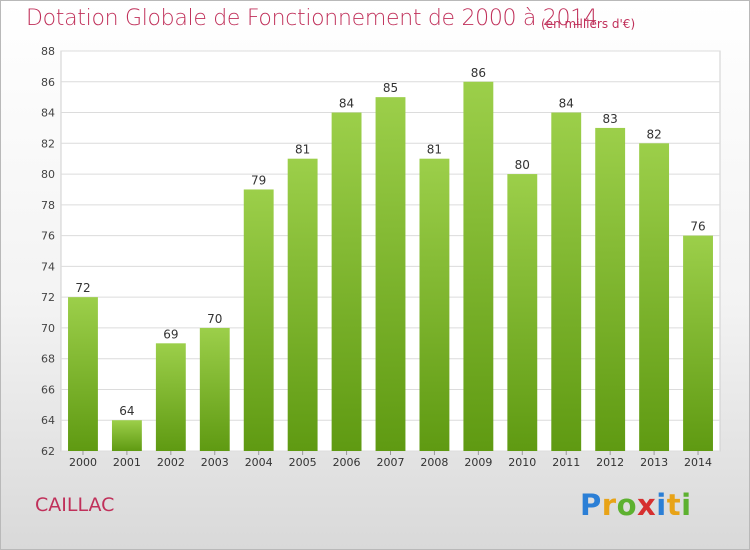 The height and width of the screenshot is (550, 750). I want to click on y-tick-label: 62, so click(48, 451).